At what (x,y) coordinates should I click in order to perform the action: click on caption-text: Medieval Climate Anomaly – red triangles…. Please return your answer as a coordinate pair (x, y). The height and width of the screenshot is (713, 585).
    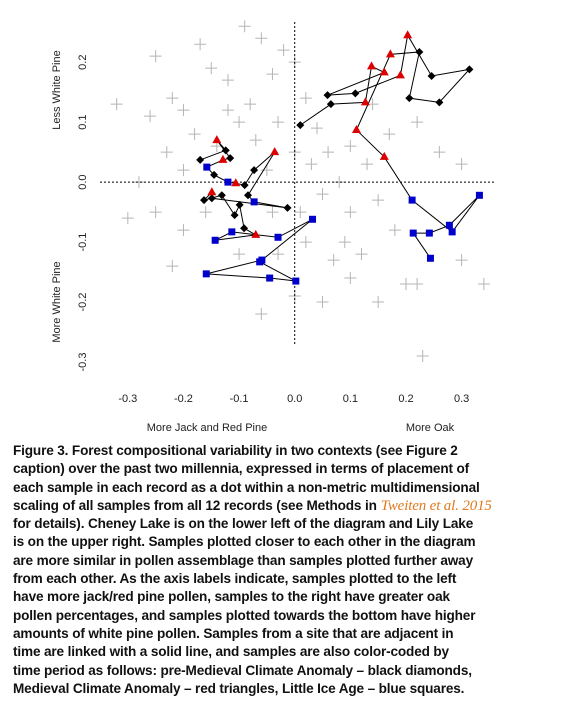
    Looking at the image, I should click on (239, 688).